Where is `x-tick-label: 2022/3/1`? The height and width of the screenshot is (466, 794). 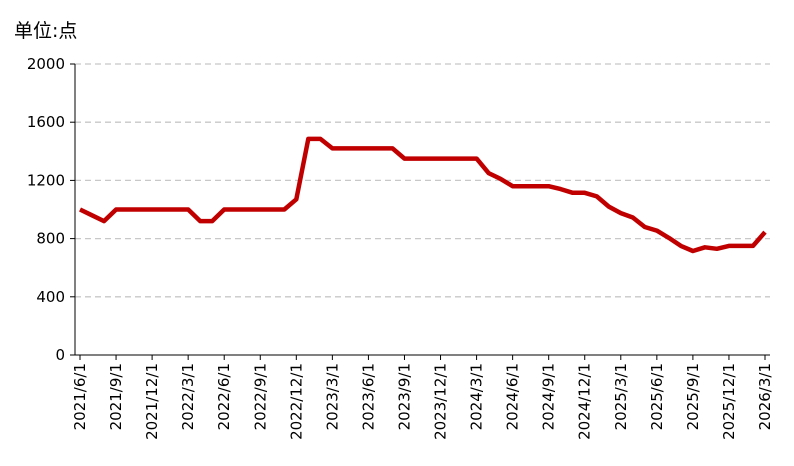
x-tick-label: 2022/3/1 is located at coordinates (188, 396).